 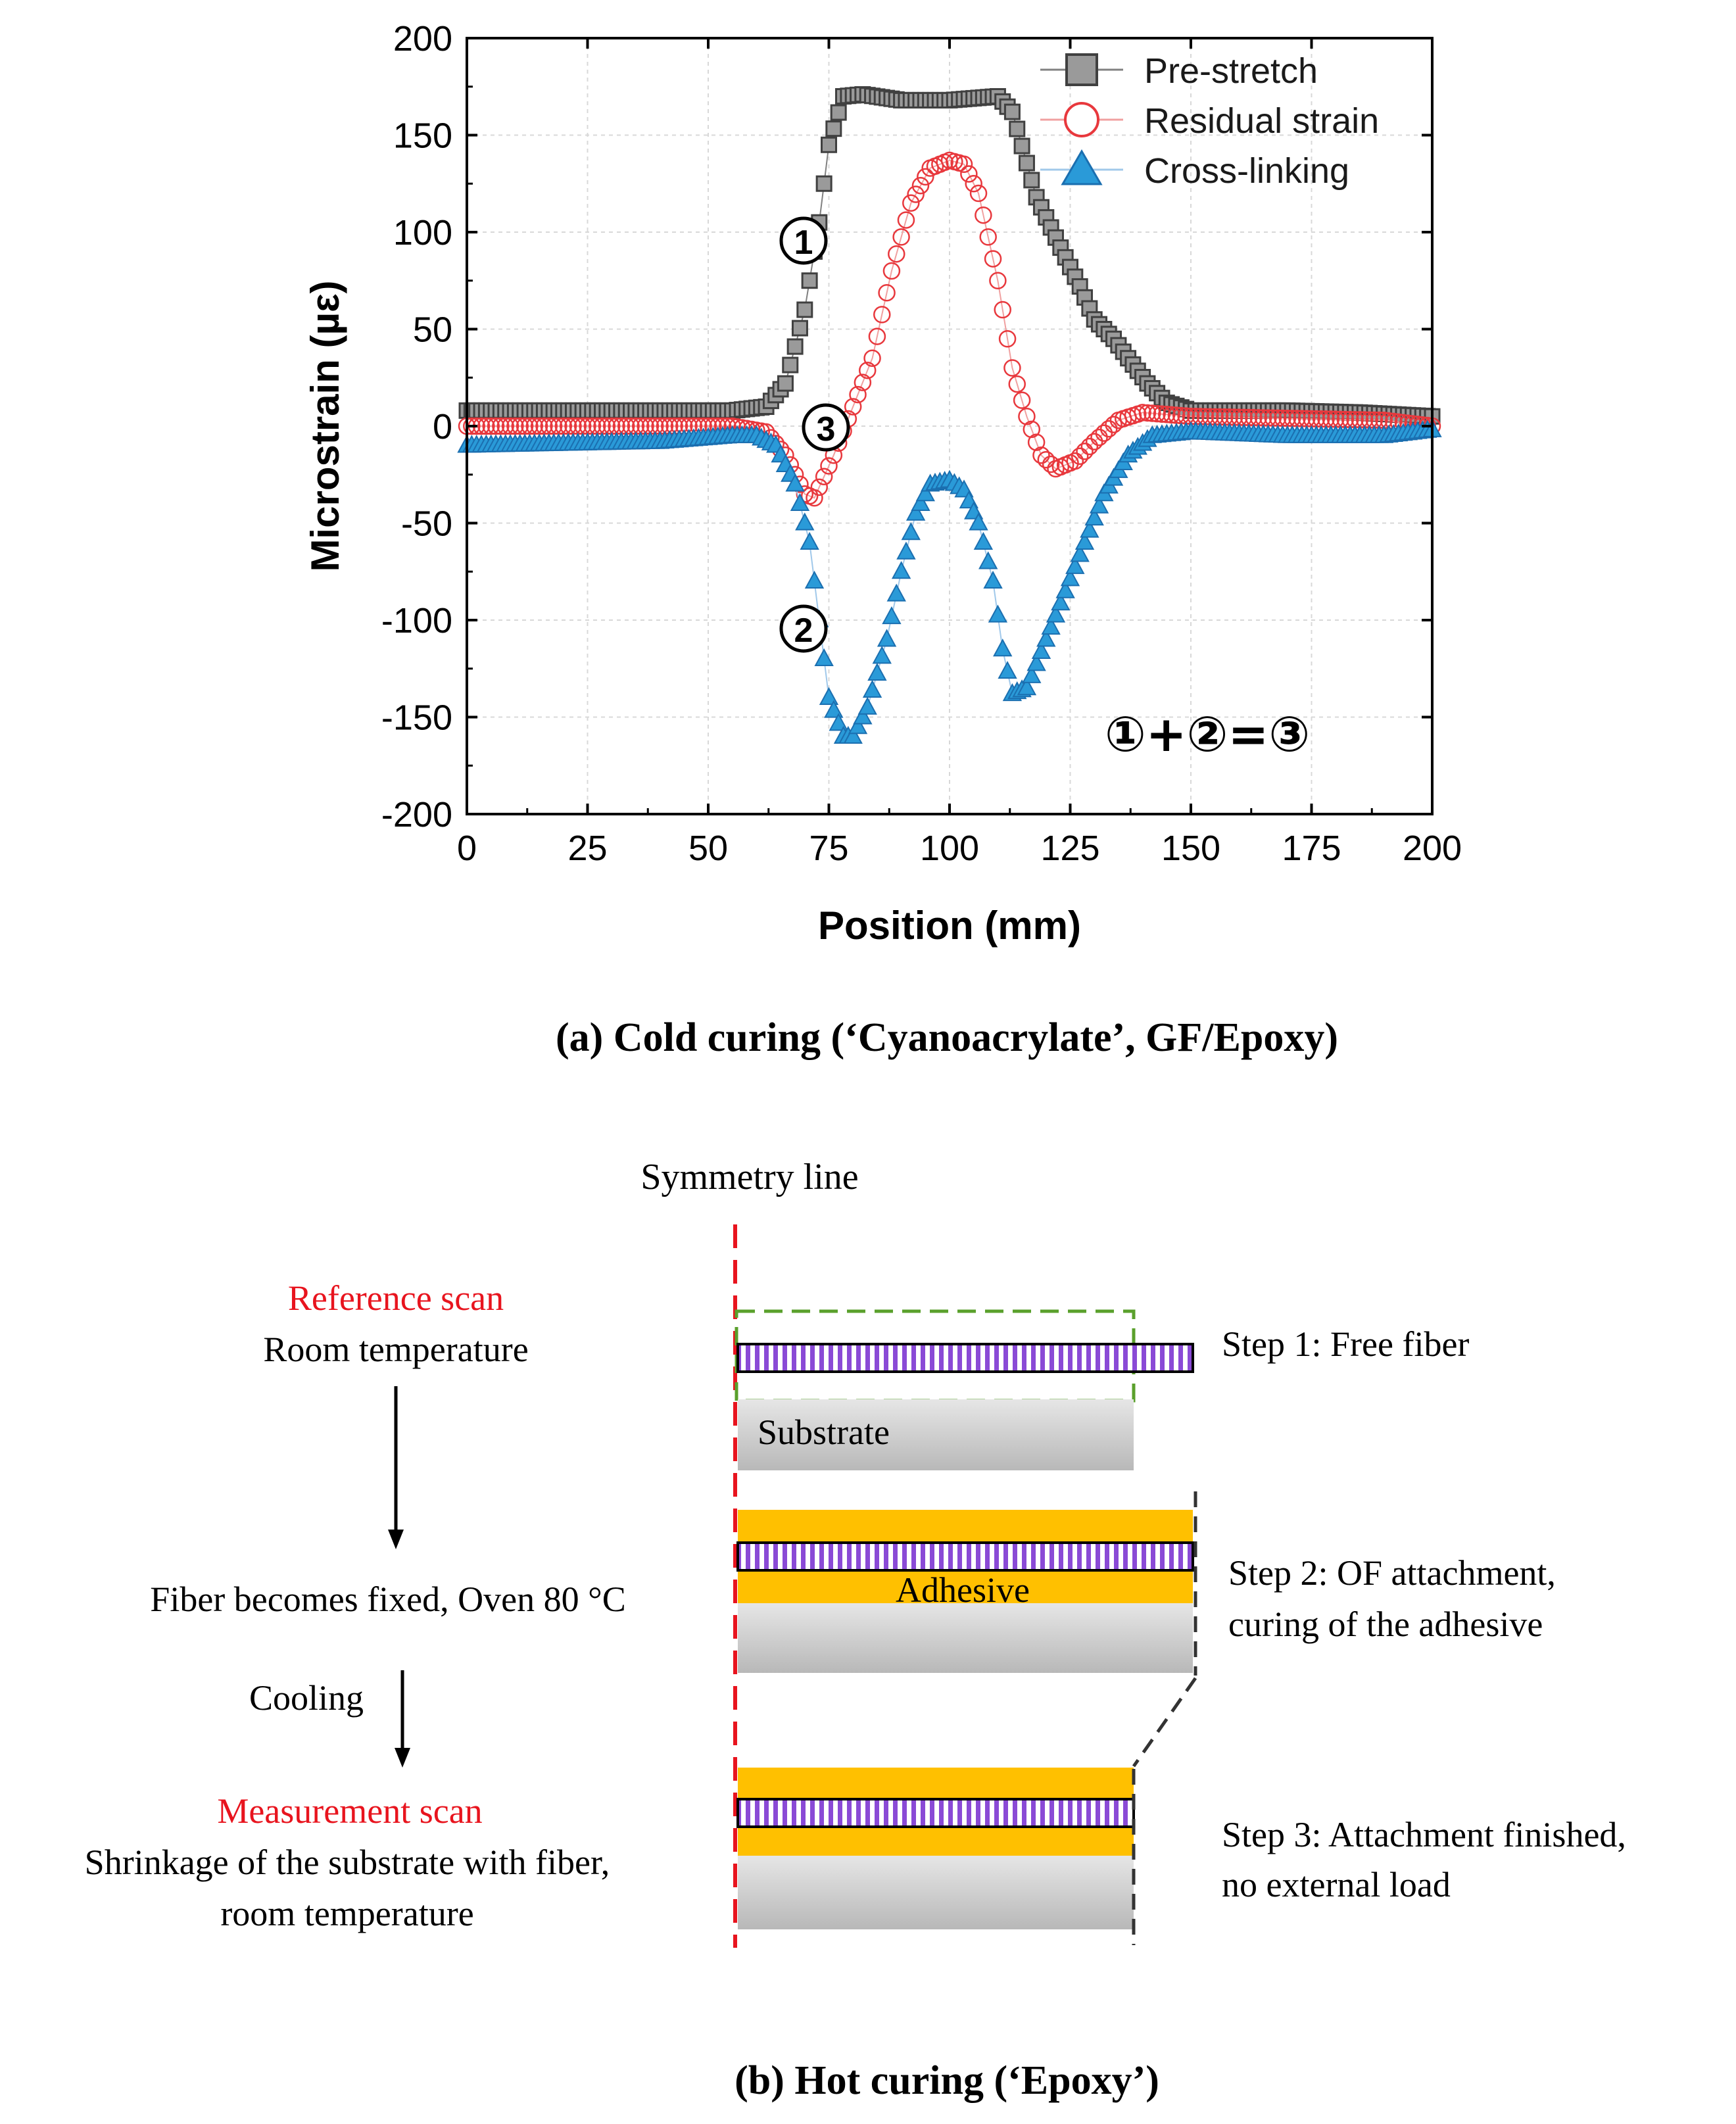 What do you see at coordinates (347, 1913) in the screenshot?
I see `shrinkage-label-line2: room temperature` at bounding box center [347, 1913].